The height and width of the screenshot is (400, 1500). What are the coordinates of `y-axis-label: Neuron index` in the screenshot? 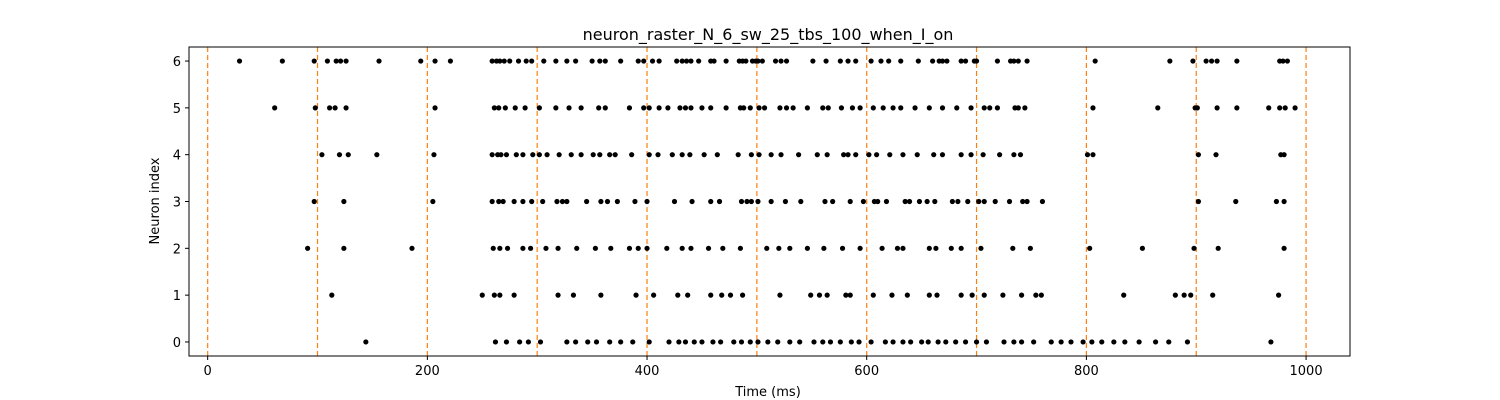 It's located at (155, 200).